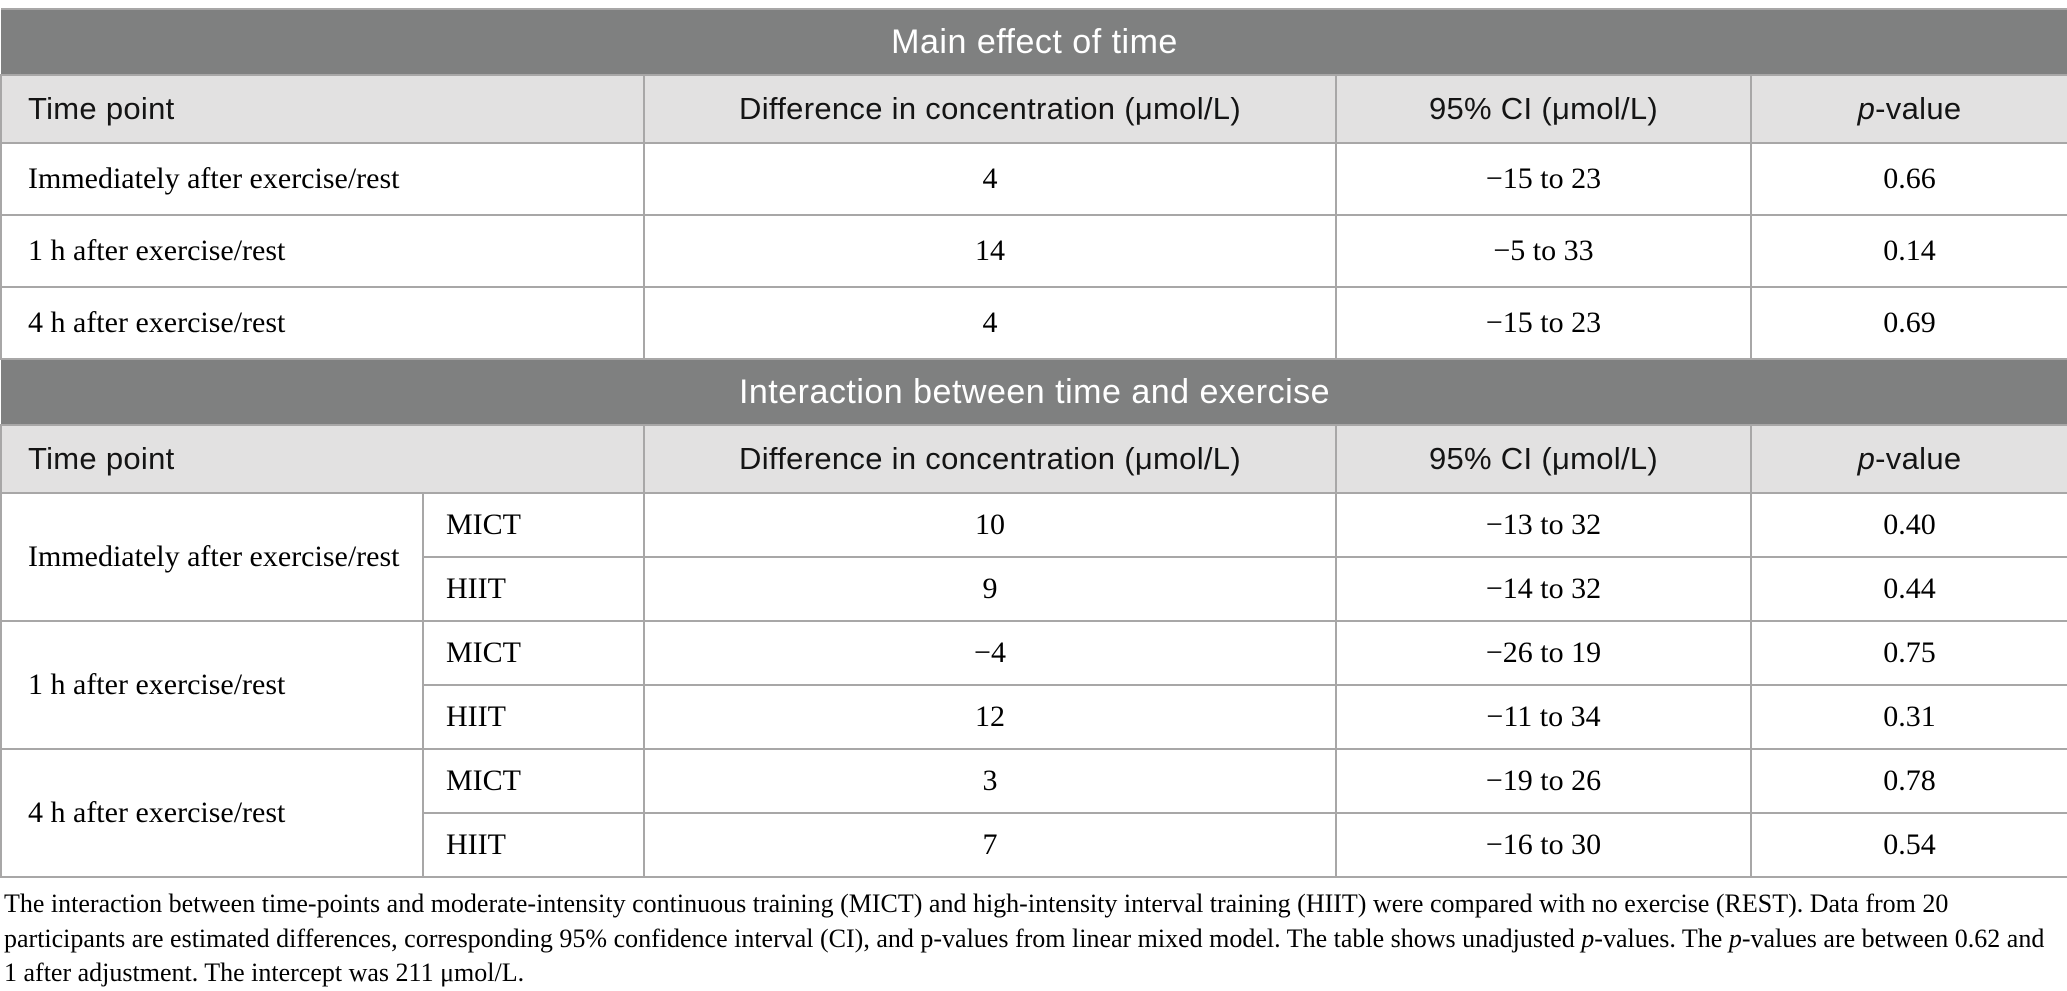  What do you see at coordinates (1543, 251) in the screenshot?
I see `ci-cell: −5 to 33` at bounding box center [1543, 251].